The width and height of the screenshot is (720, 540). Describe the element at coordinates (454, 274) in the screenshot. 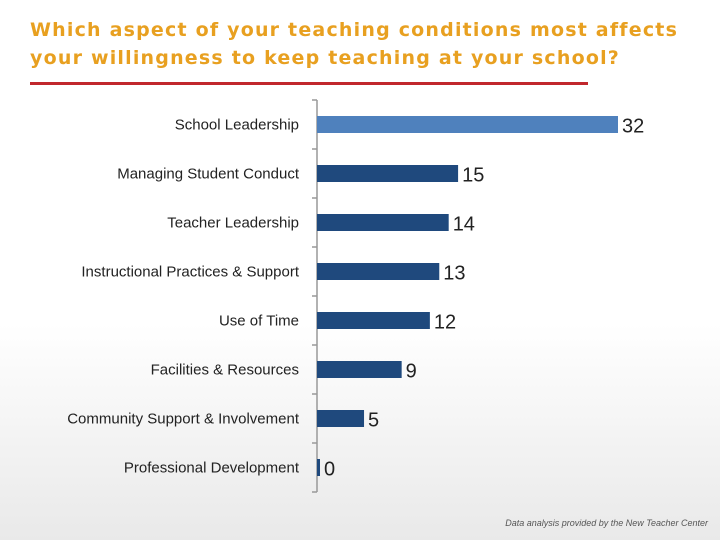

I see `data-label: 13` at that location.